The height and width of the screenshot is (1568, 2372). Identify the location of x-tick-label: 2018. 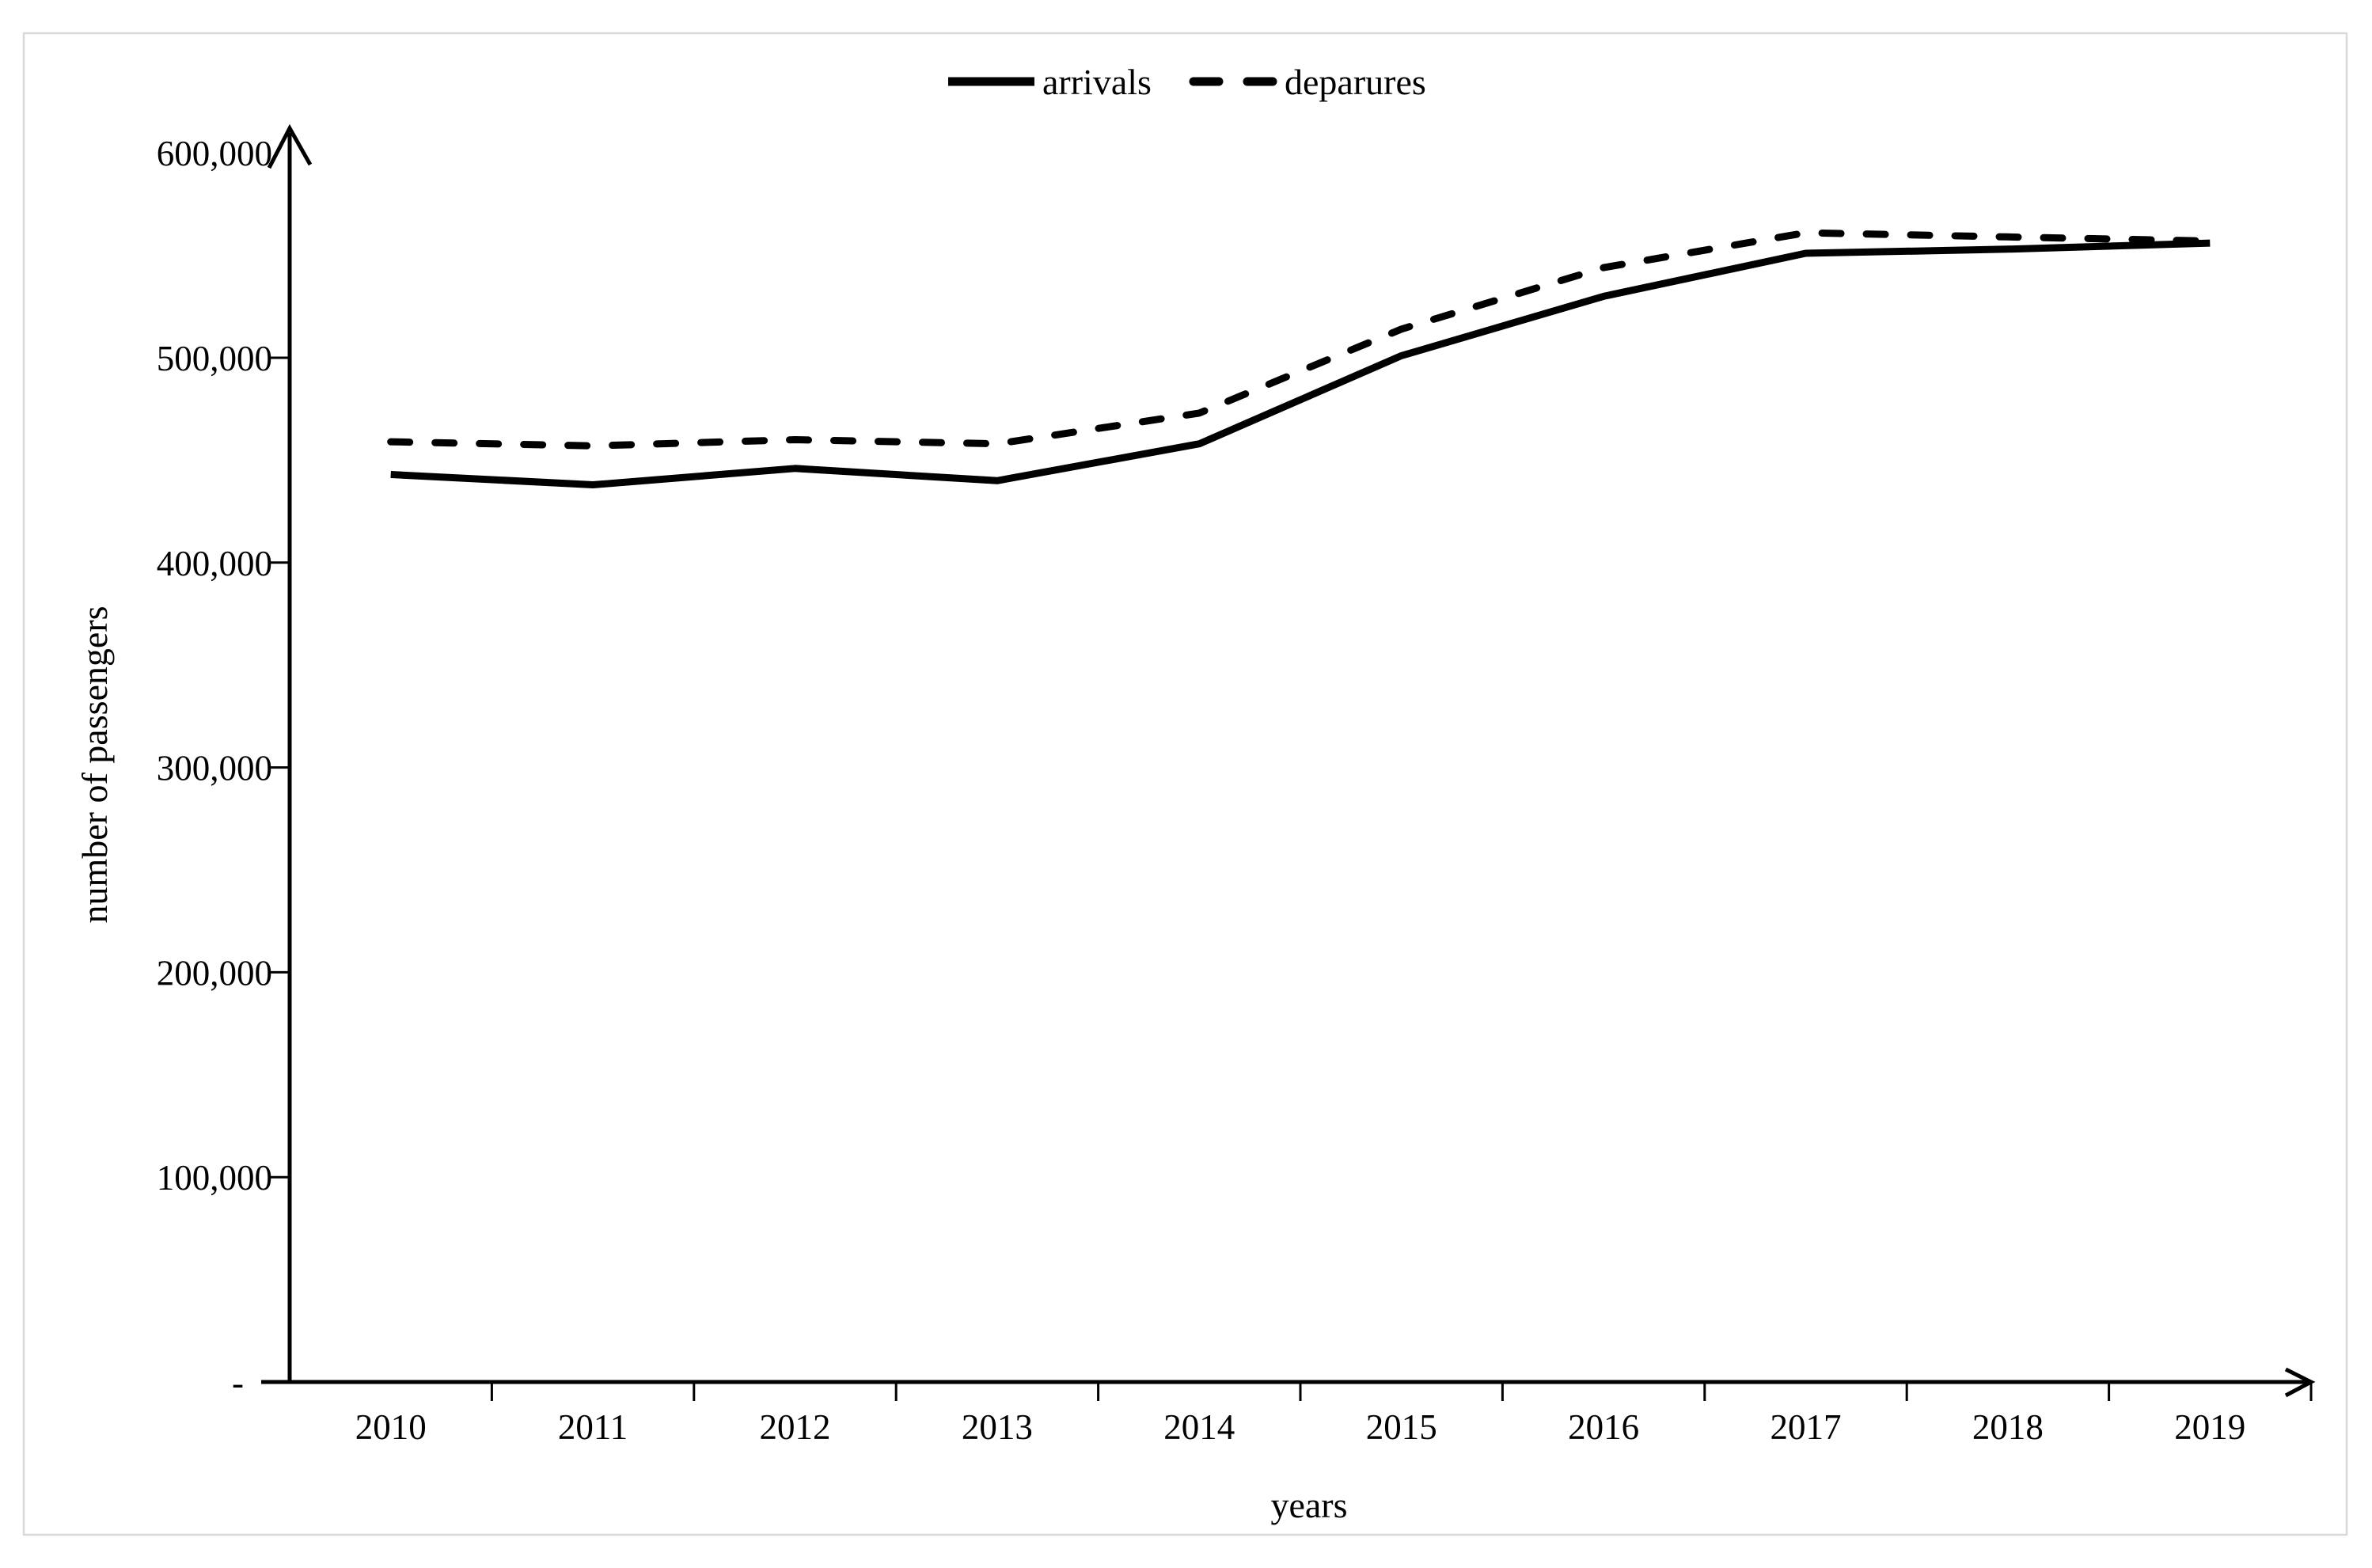
(2008, 1427).